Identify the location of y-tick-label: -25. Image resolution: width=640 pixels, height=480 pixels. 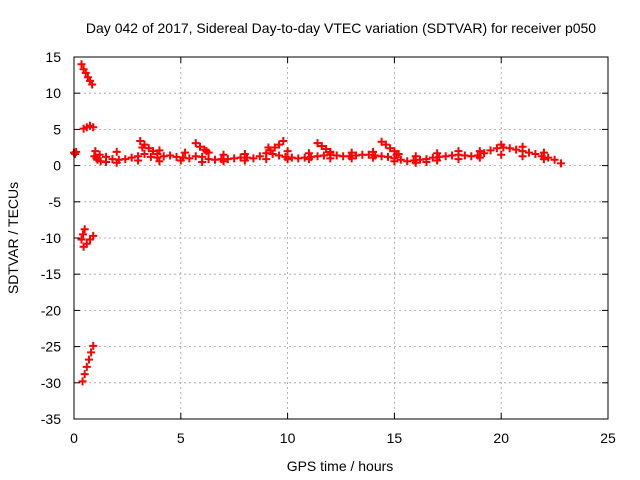
(51, 347).